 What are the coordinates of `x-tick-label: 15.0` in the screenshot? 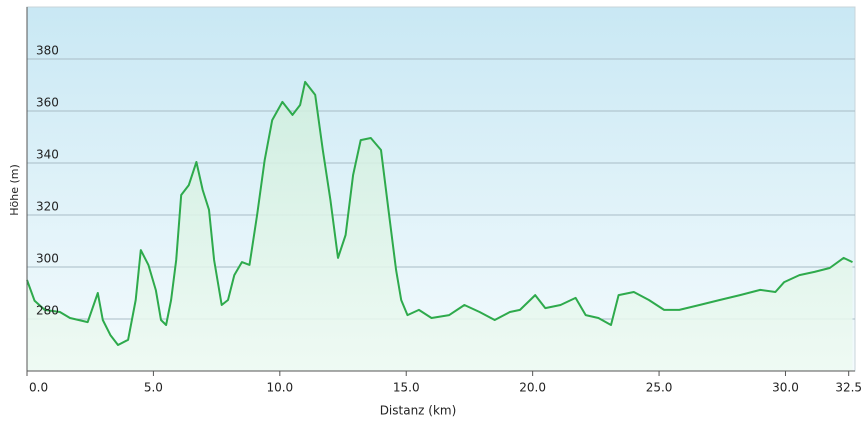 It's located at (406, 388).